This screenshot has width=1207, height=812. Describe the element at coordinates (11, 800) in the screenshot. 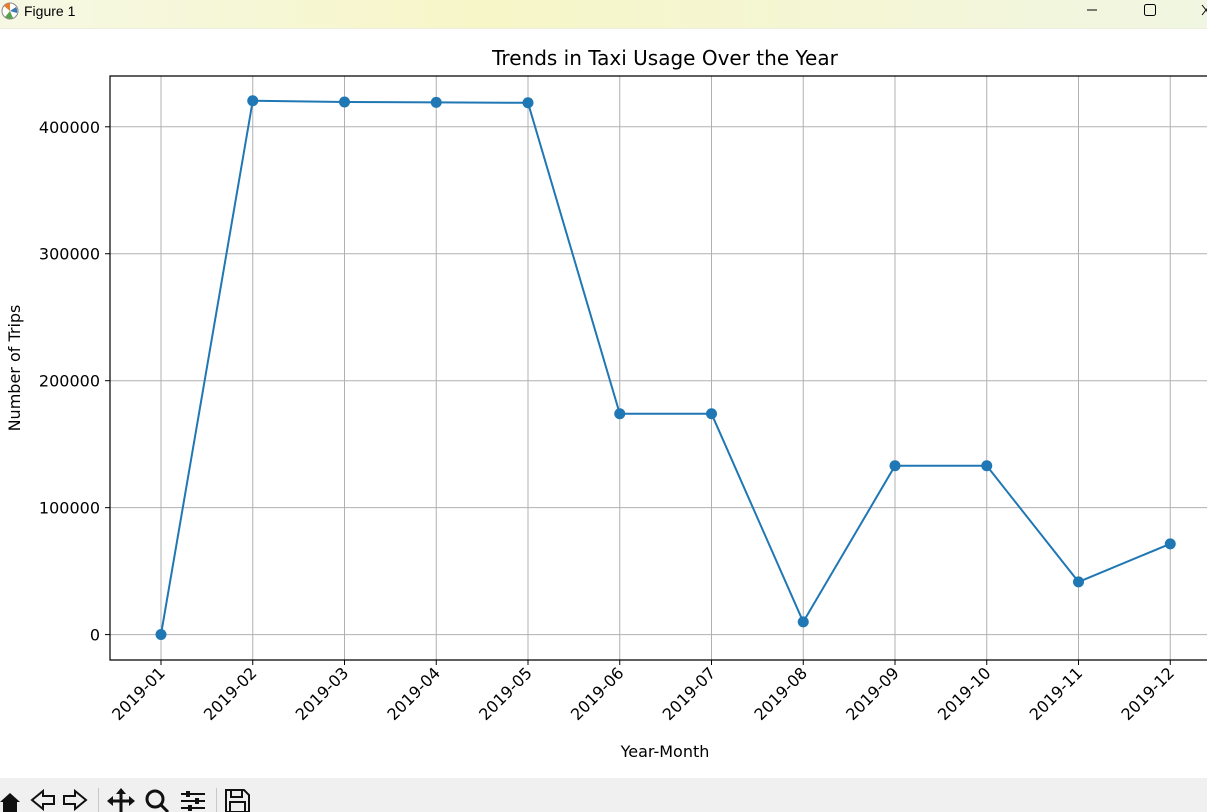

I see `home-icon` at that location.